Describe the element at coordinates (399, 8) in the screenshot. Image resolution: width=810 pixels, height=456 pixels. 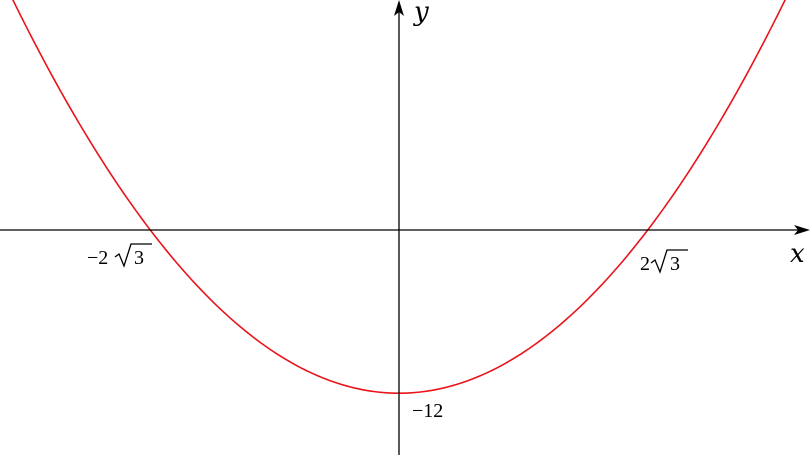
I see `y-axis-arrow` at that location.